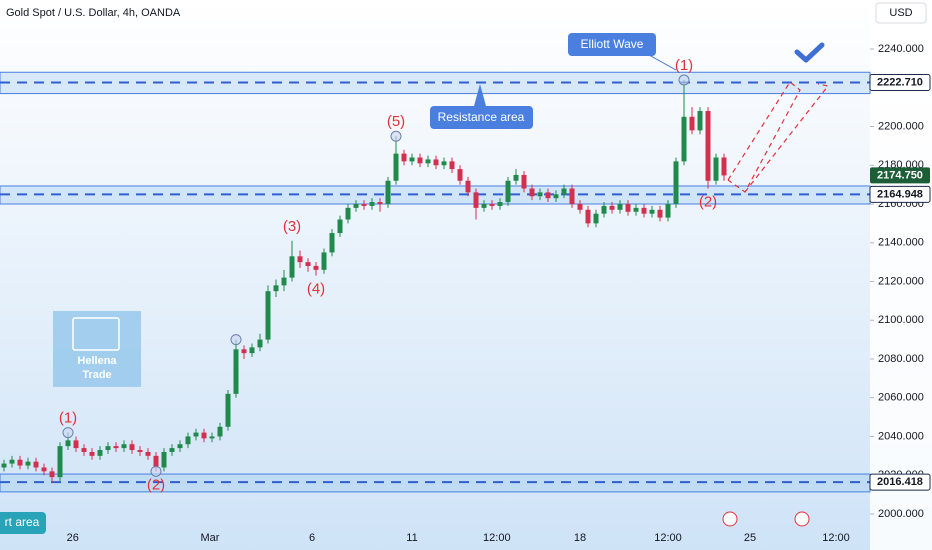  Describe the element at coordinates (73, 538) in the screenshot. I see `x-tick-label: 26` at that location.